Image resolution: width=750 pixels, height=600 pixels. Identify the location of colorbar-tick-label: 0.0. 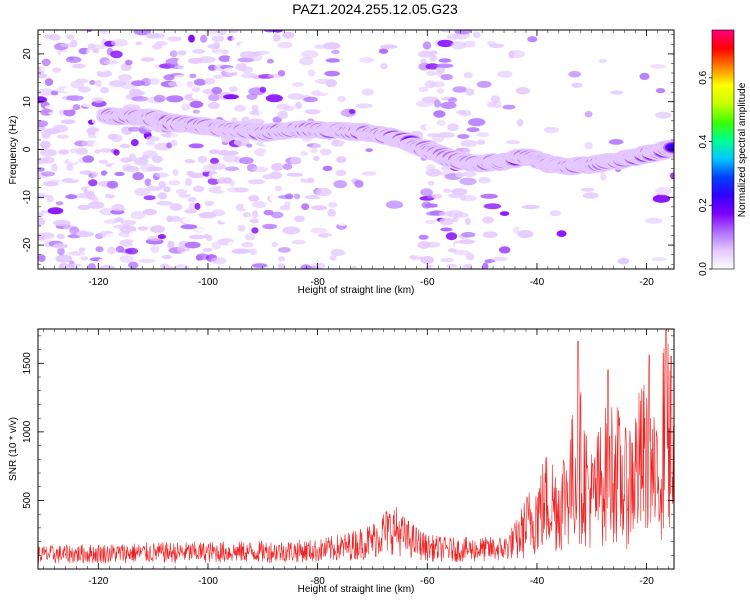
(703, 269).